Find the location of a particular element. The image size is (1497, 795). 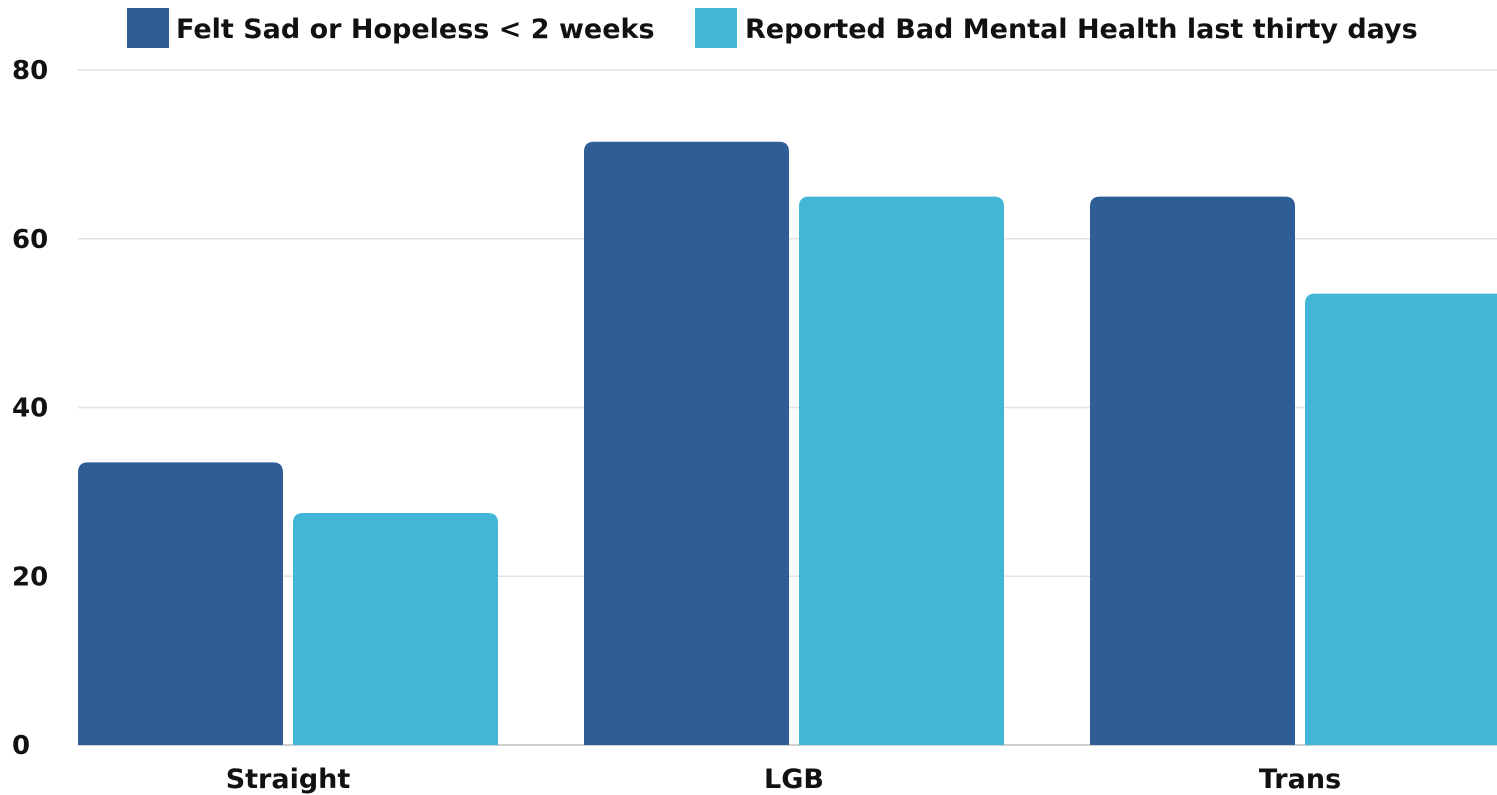

y-tick-label: 40 is located at coordinates (30, 409).